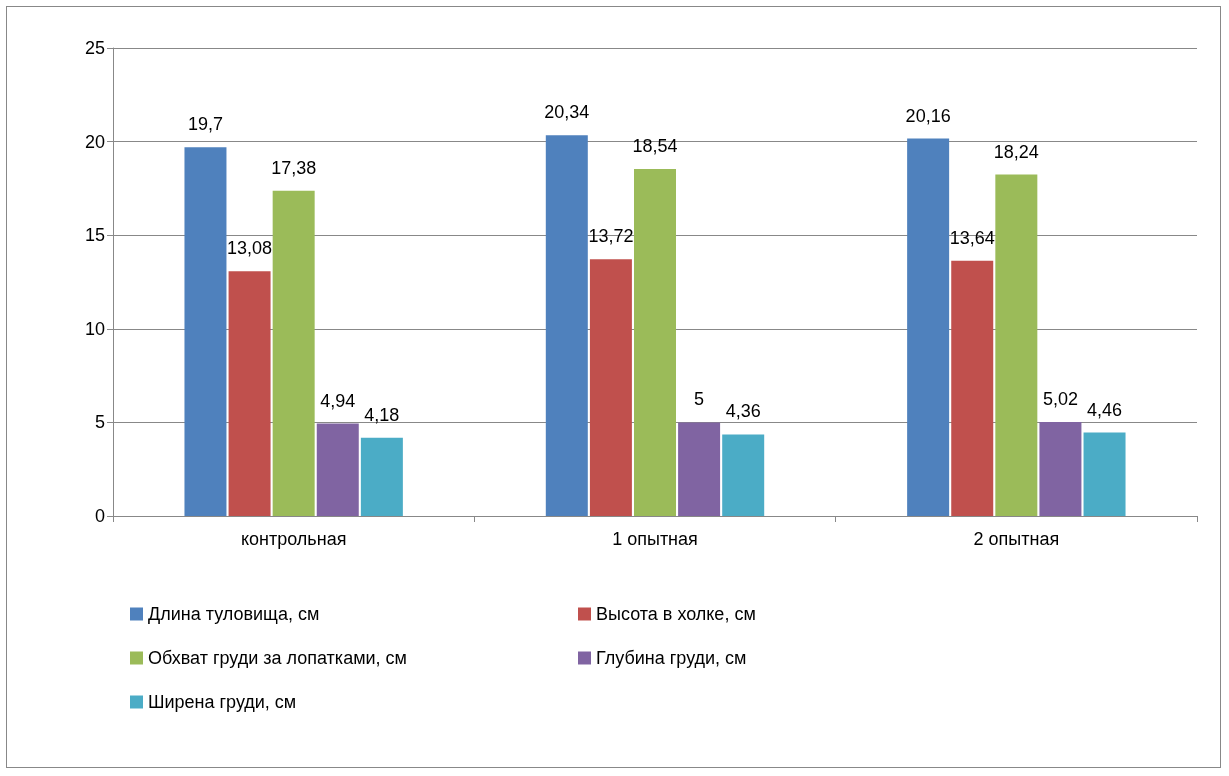 This screenshot has width=1229, height=776. Describe the element at coordinates (338, 400) in the screenshot. I see `data-label: 4,94` at that location.